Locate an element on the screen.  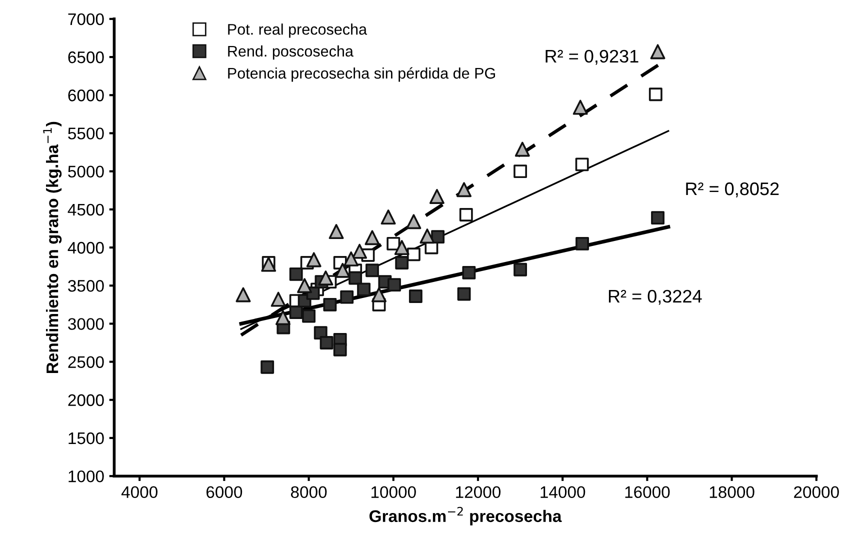
y-tick-label: 1500 is located at coordinates (86, 438).